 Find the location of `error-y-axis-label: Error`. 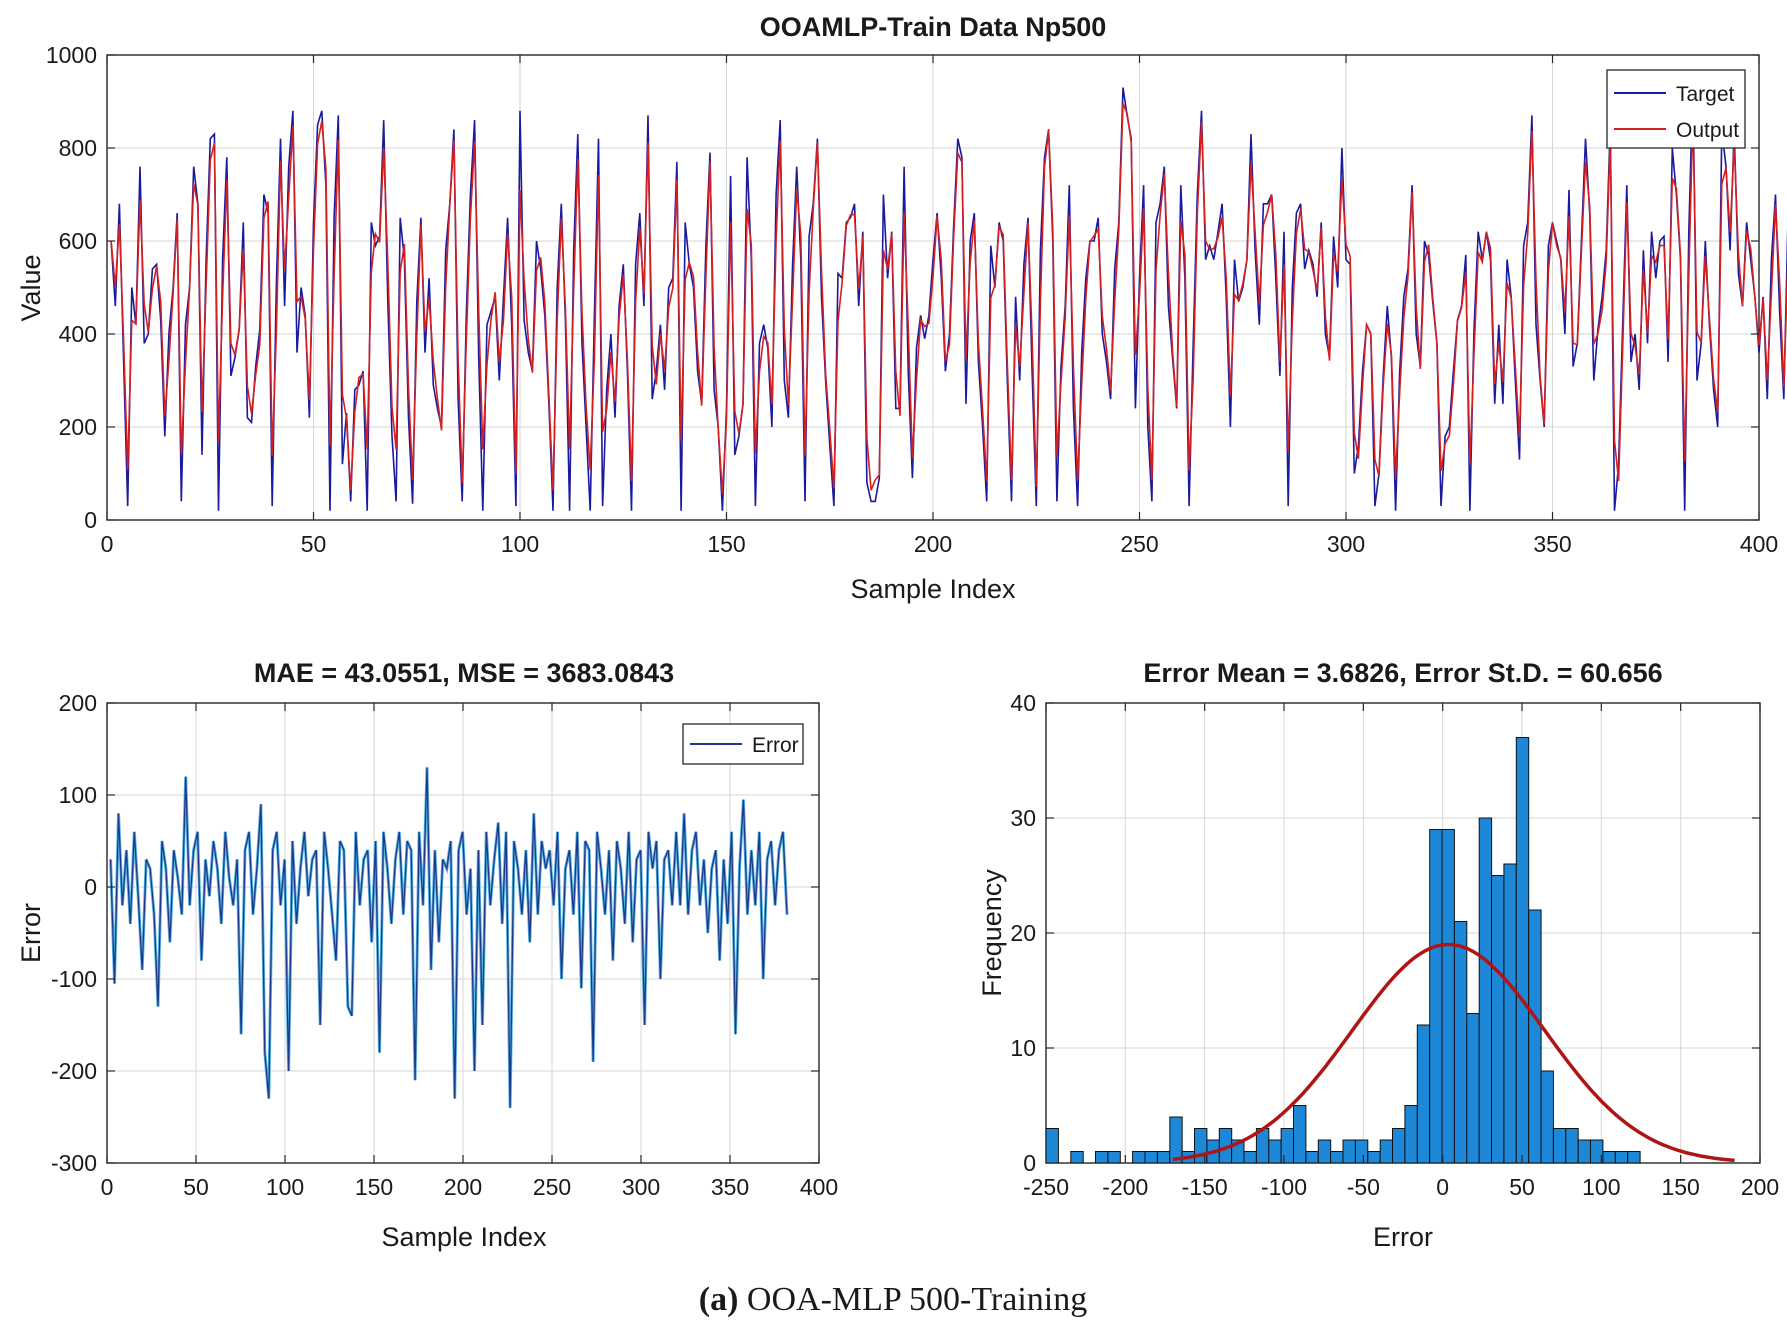

error-y-axis-label: Error is located at coordinates (31, 933).